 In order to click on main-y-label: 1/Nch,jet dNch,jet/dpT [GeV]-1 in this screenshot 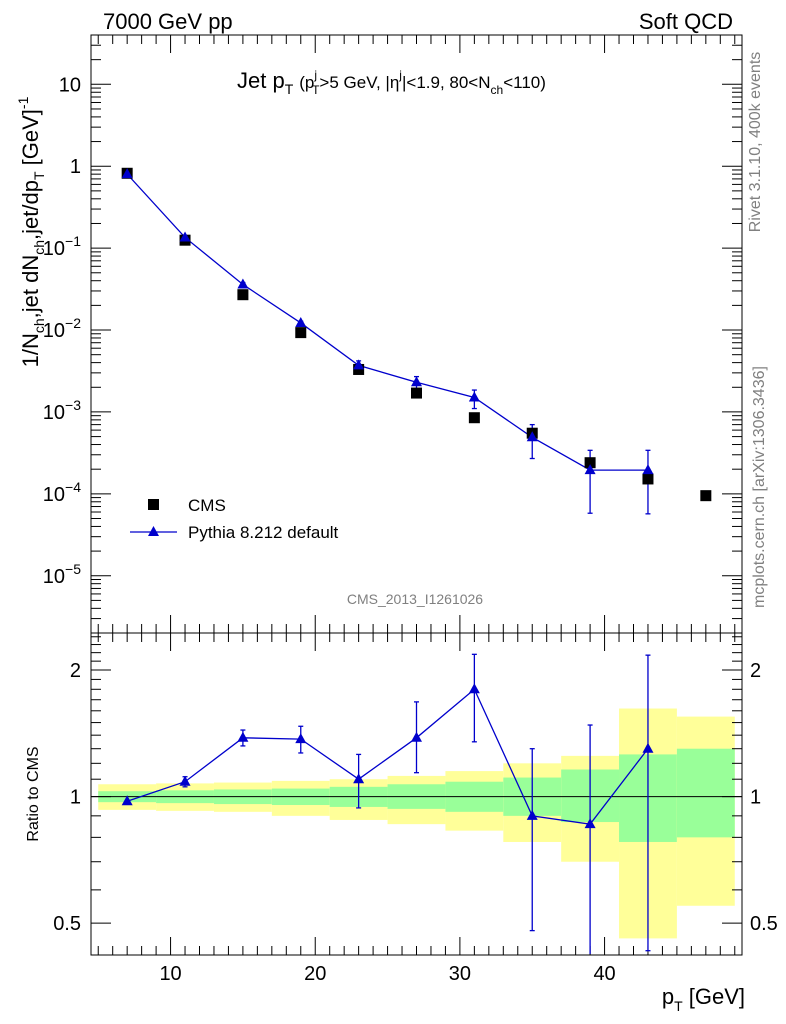, I will do `click(31, 231)`.